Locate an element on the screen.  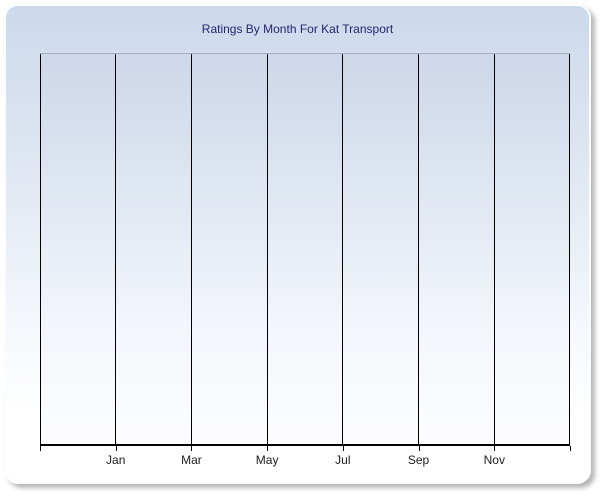
x-axis-tick-label: Nov is located at coordinates (494, 460).